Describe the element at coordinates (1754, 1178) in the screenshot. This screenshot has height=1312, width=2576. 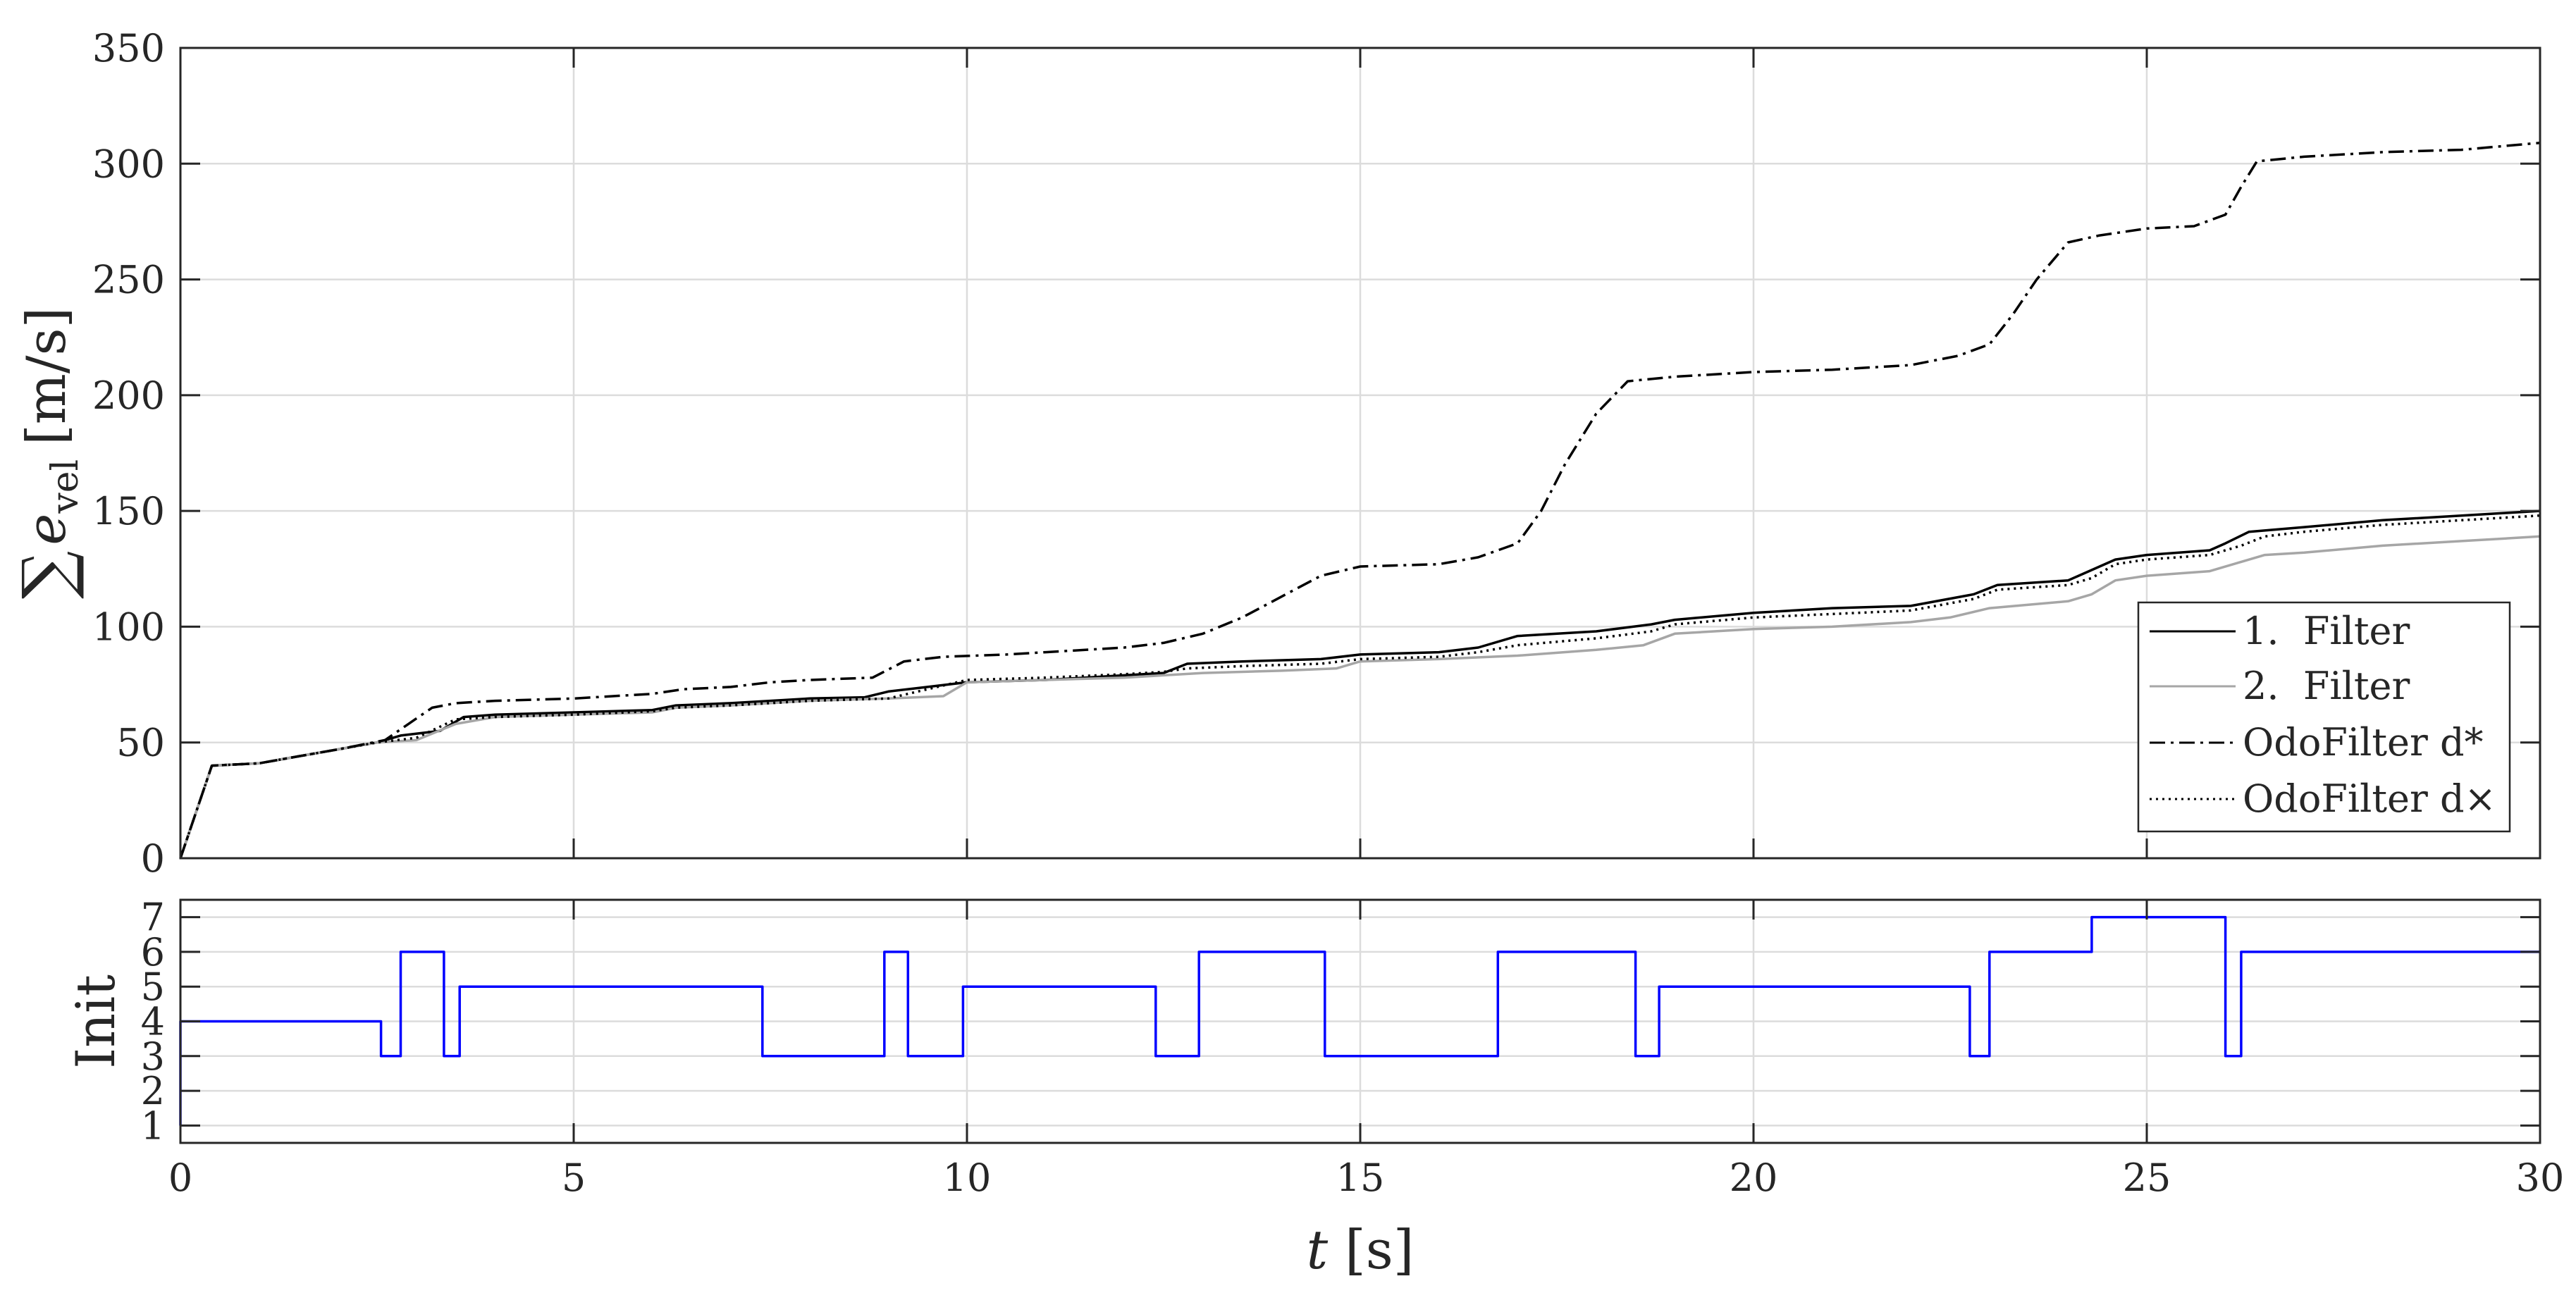
I see `x-tick-label: 20` at that location.